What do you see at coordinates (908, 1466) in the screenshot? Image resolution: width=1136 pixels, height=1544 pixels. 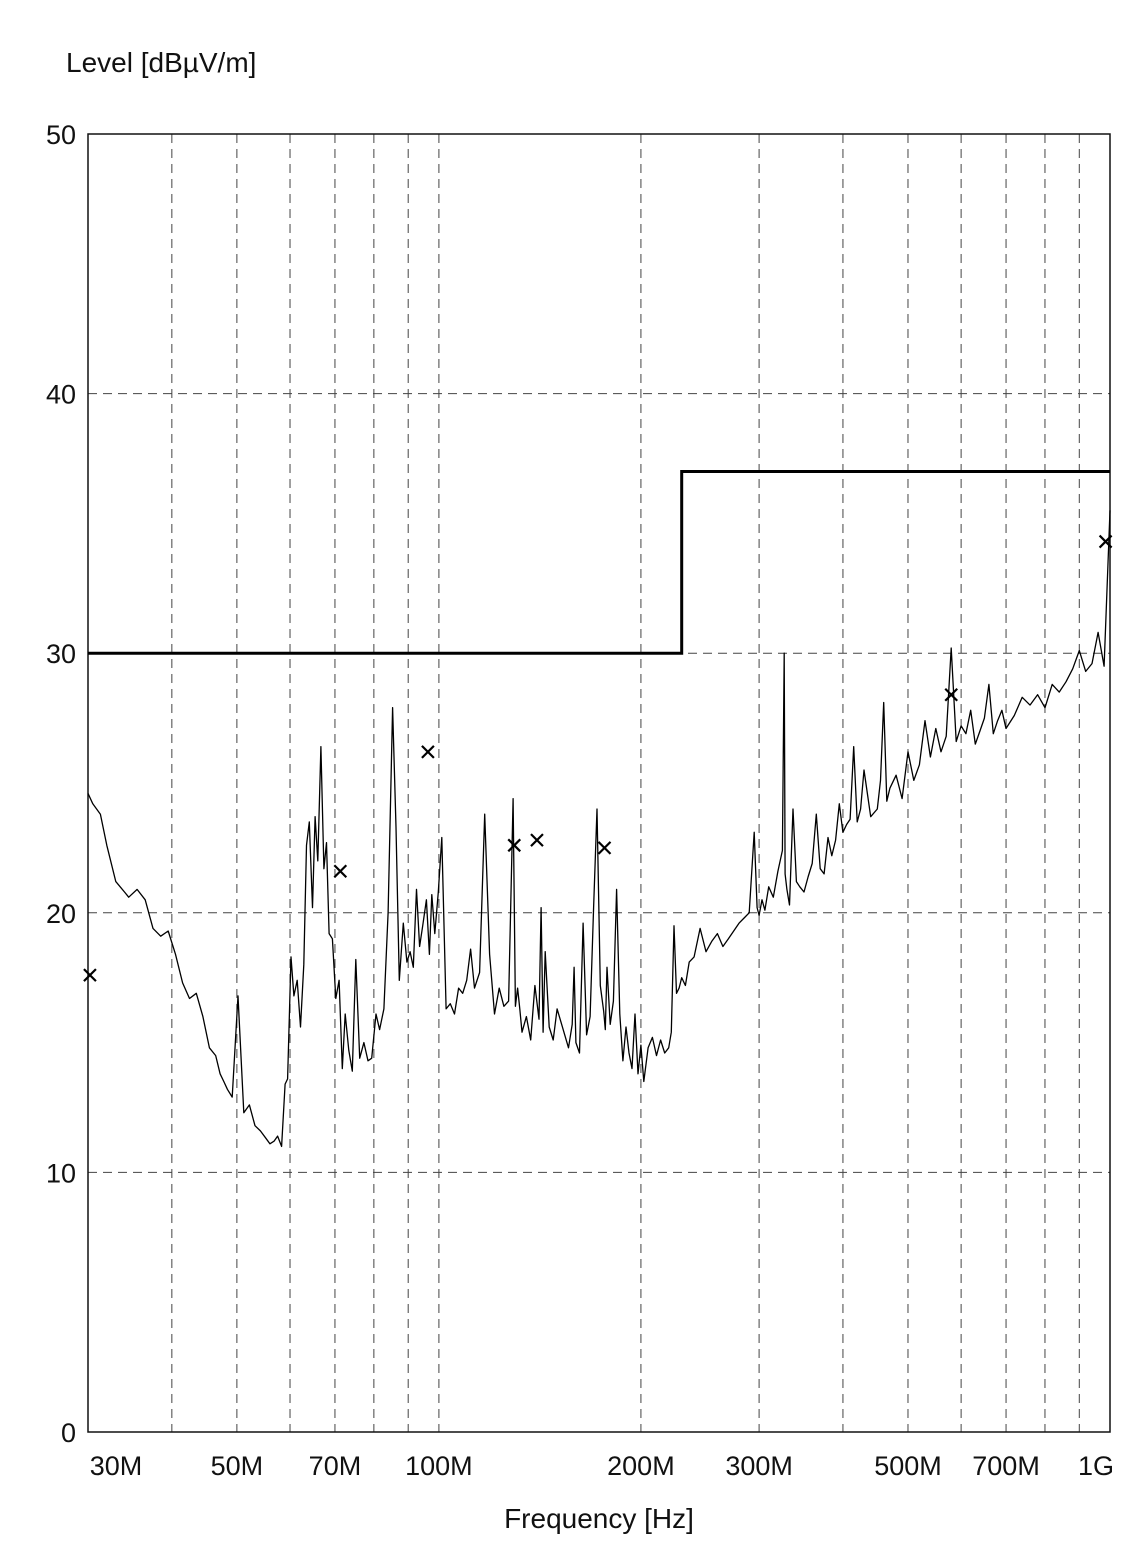 I see `x-tick-label: 500M` at bounding box center [908, 1466].